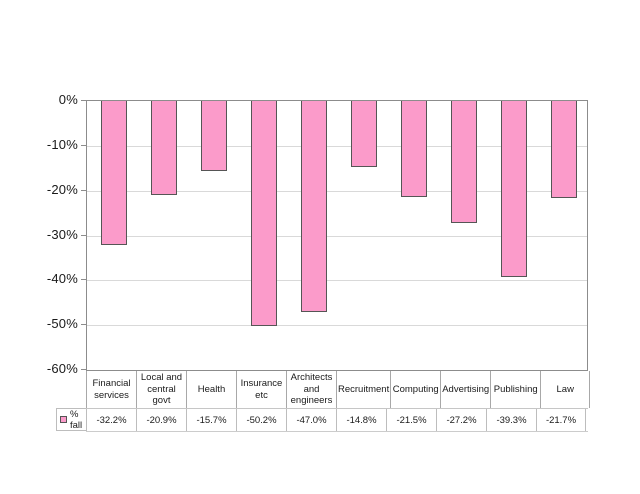 Image resolution: width=640 pixels, height=494 pixels. I want to click on y-axis-label: -40%, so click(62, 278).